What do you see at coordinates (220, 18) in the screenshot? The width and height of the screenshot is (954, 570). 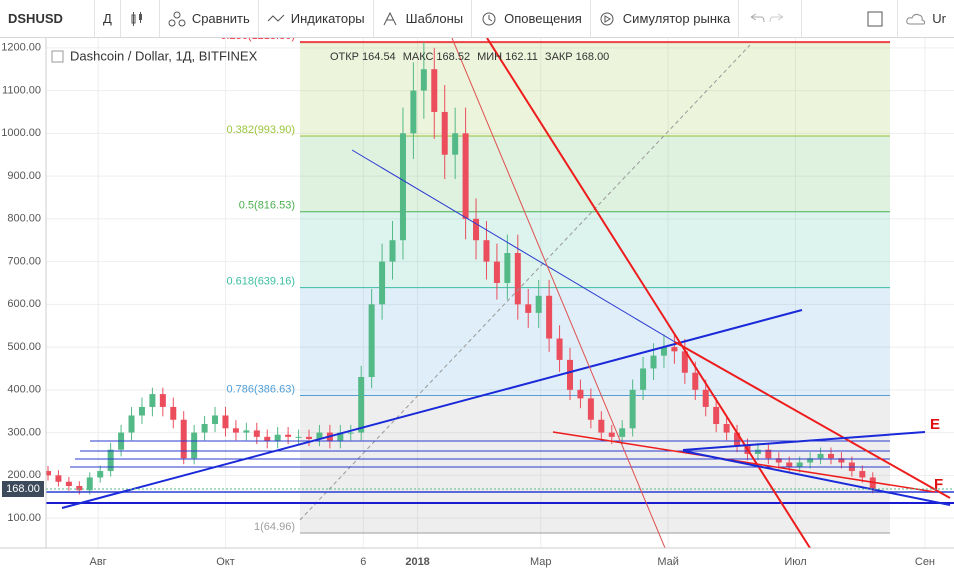 I see `toolbar-item: Сравнить` at bounding box center [220, 18].